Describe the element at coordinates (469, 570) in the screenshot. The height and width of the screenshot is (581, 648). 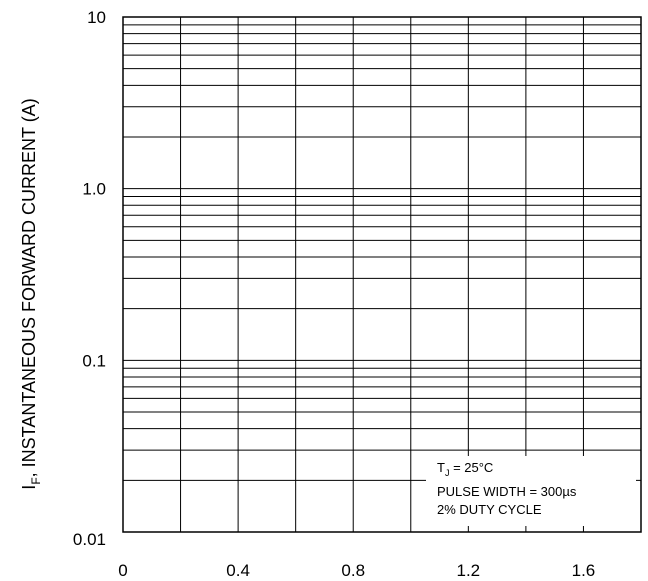
I see `x-tick-label: 1.2` at that location.